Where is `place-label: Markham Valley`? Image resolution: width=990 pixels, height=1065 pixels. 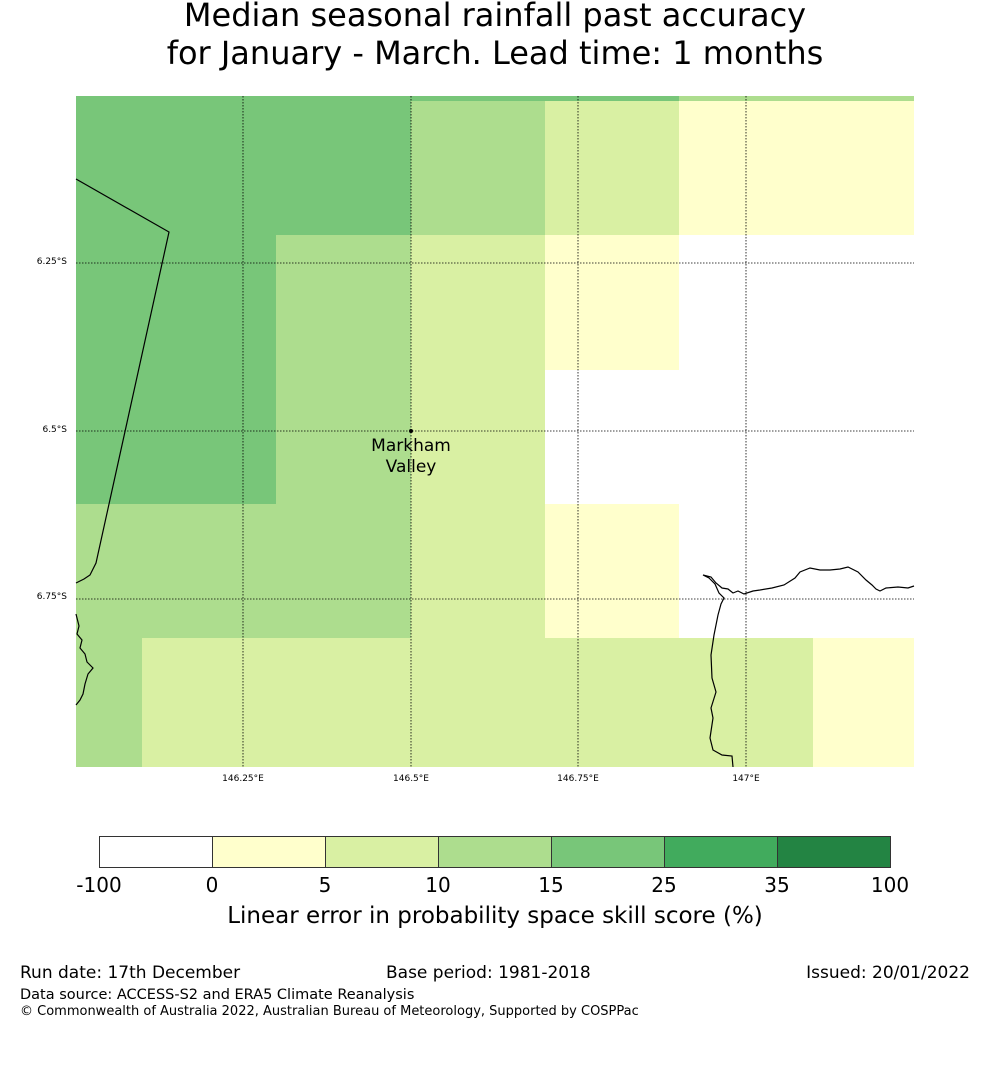 place-label: Markham Valley is located at coordinates (411, 457).